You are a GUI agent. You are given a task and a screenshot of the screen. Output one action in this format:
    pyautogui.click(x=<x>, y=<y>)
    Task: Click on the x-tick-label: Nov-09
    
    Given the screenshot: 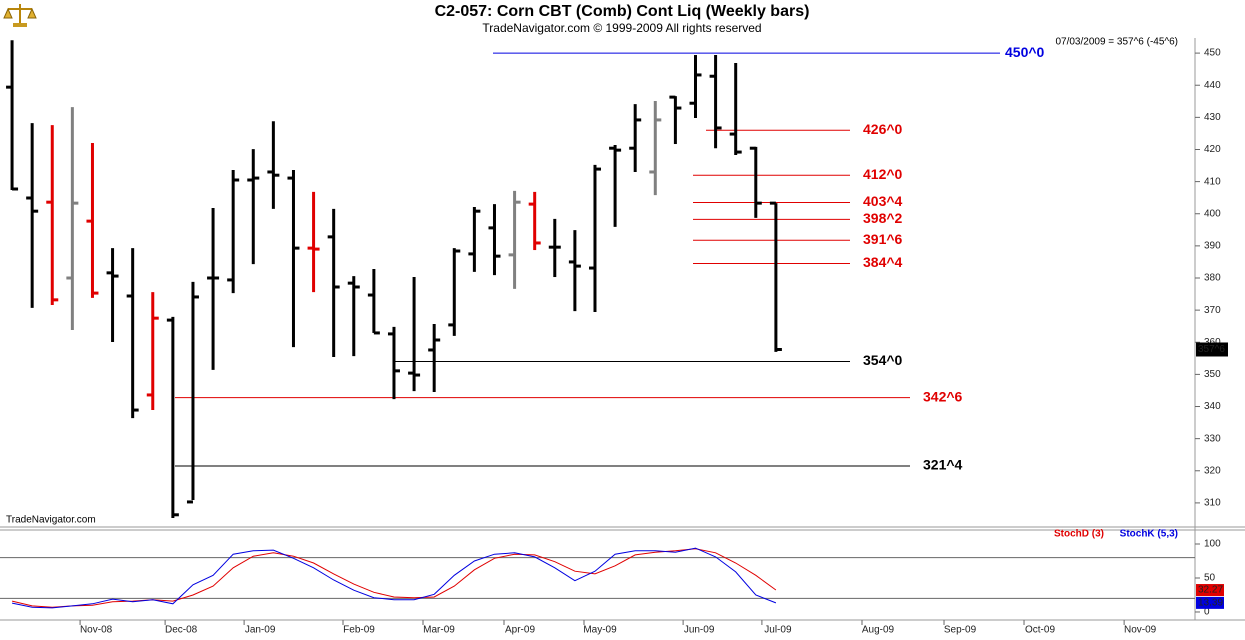 What is the action you would take?
    pyautogui.click(x=1140, y=630)
    